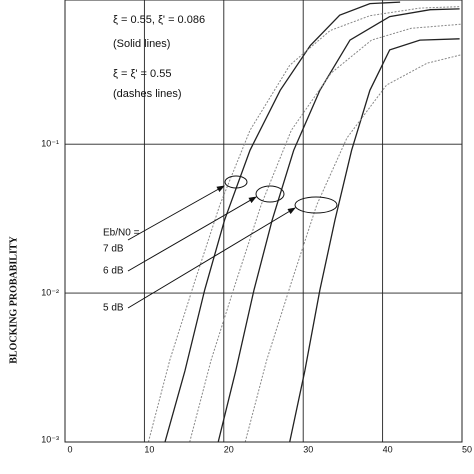  What do you see at coordinates (229, 449) in the screenshot?
I see `x-tick-label: 20` at bounding box center [229, 449].